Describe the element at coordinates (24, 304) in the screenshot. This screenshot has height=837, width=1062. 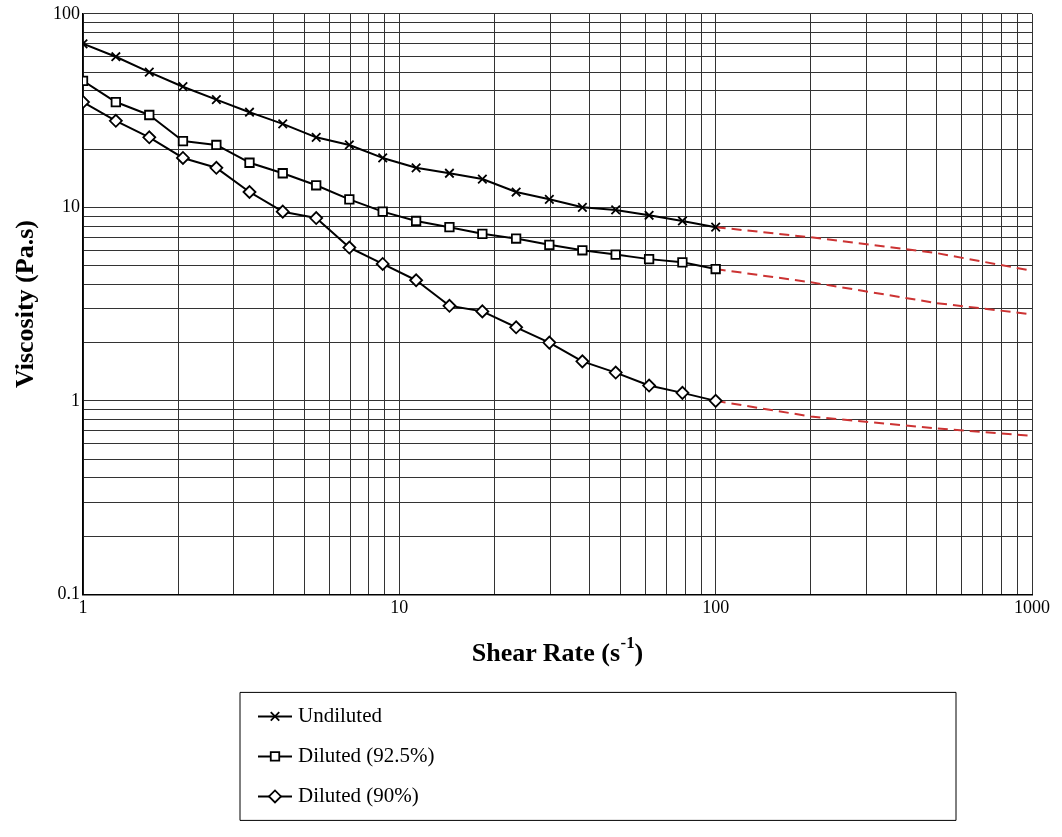
I see `y-axis-title: Viscosity (Pa.s)` at that location.